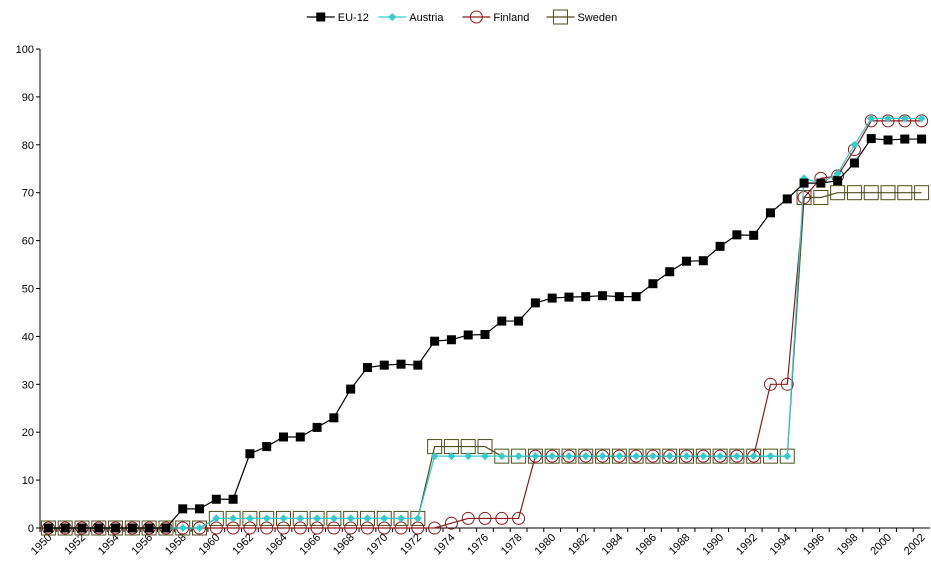 This screenshot has height=568, width=931. What do you see at coordinates (713, 545) in the screenshot?
I see `x-tick-label: 1990` at bounding box center [713, 545].